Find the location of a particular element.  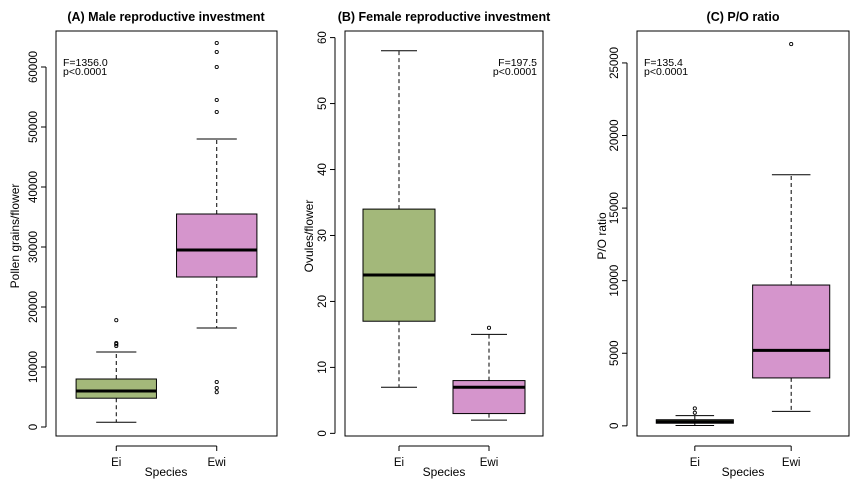

panel-b-y-tick-label: 50 is located at coordinates (323, 103).